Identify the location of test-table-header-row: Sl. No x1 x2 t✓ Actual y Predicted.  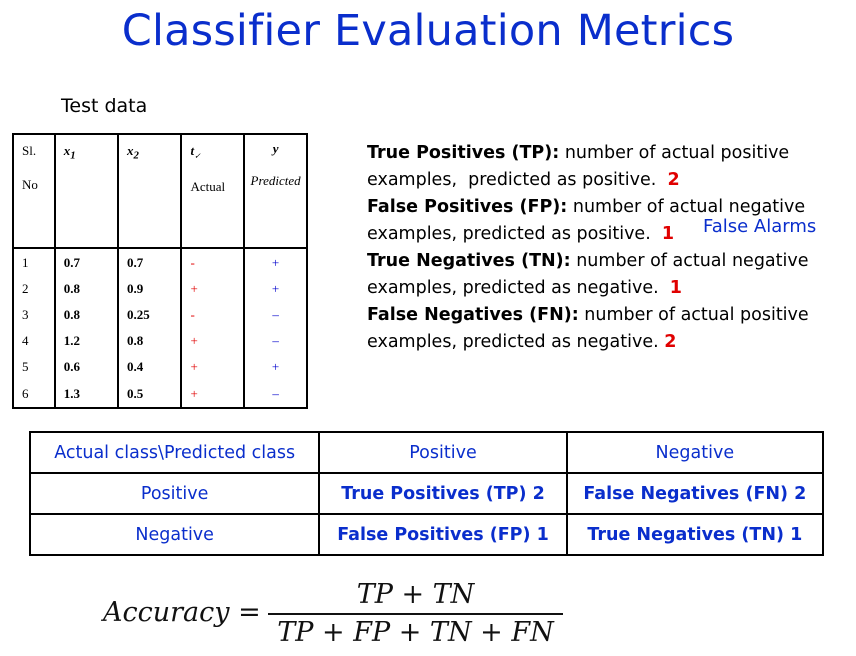
(160, 192).